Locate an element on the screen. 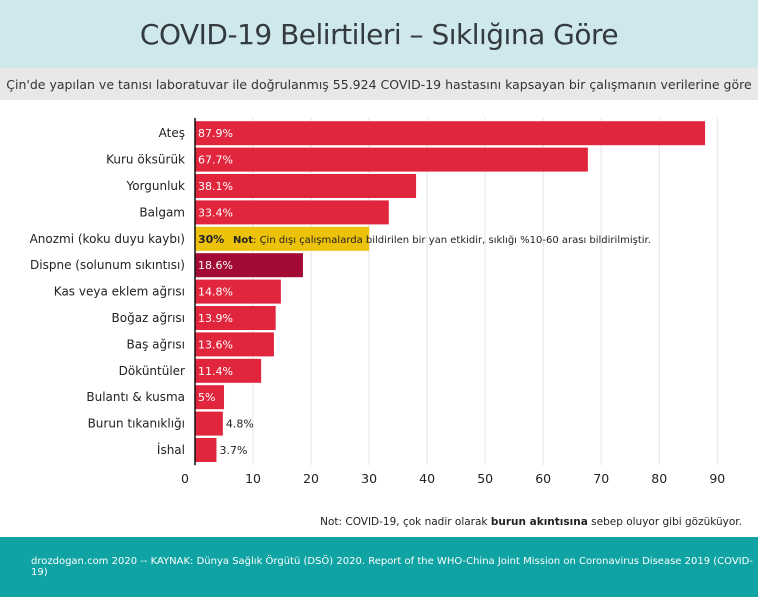  category-label-9: Döküntüler is located at coordinates (152, 371).